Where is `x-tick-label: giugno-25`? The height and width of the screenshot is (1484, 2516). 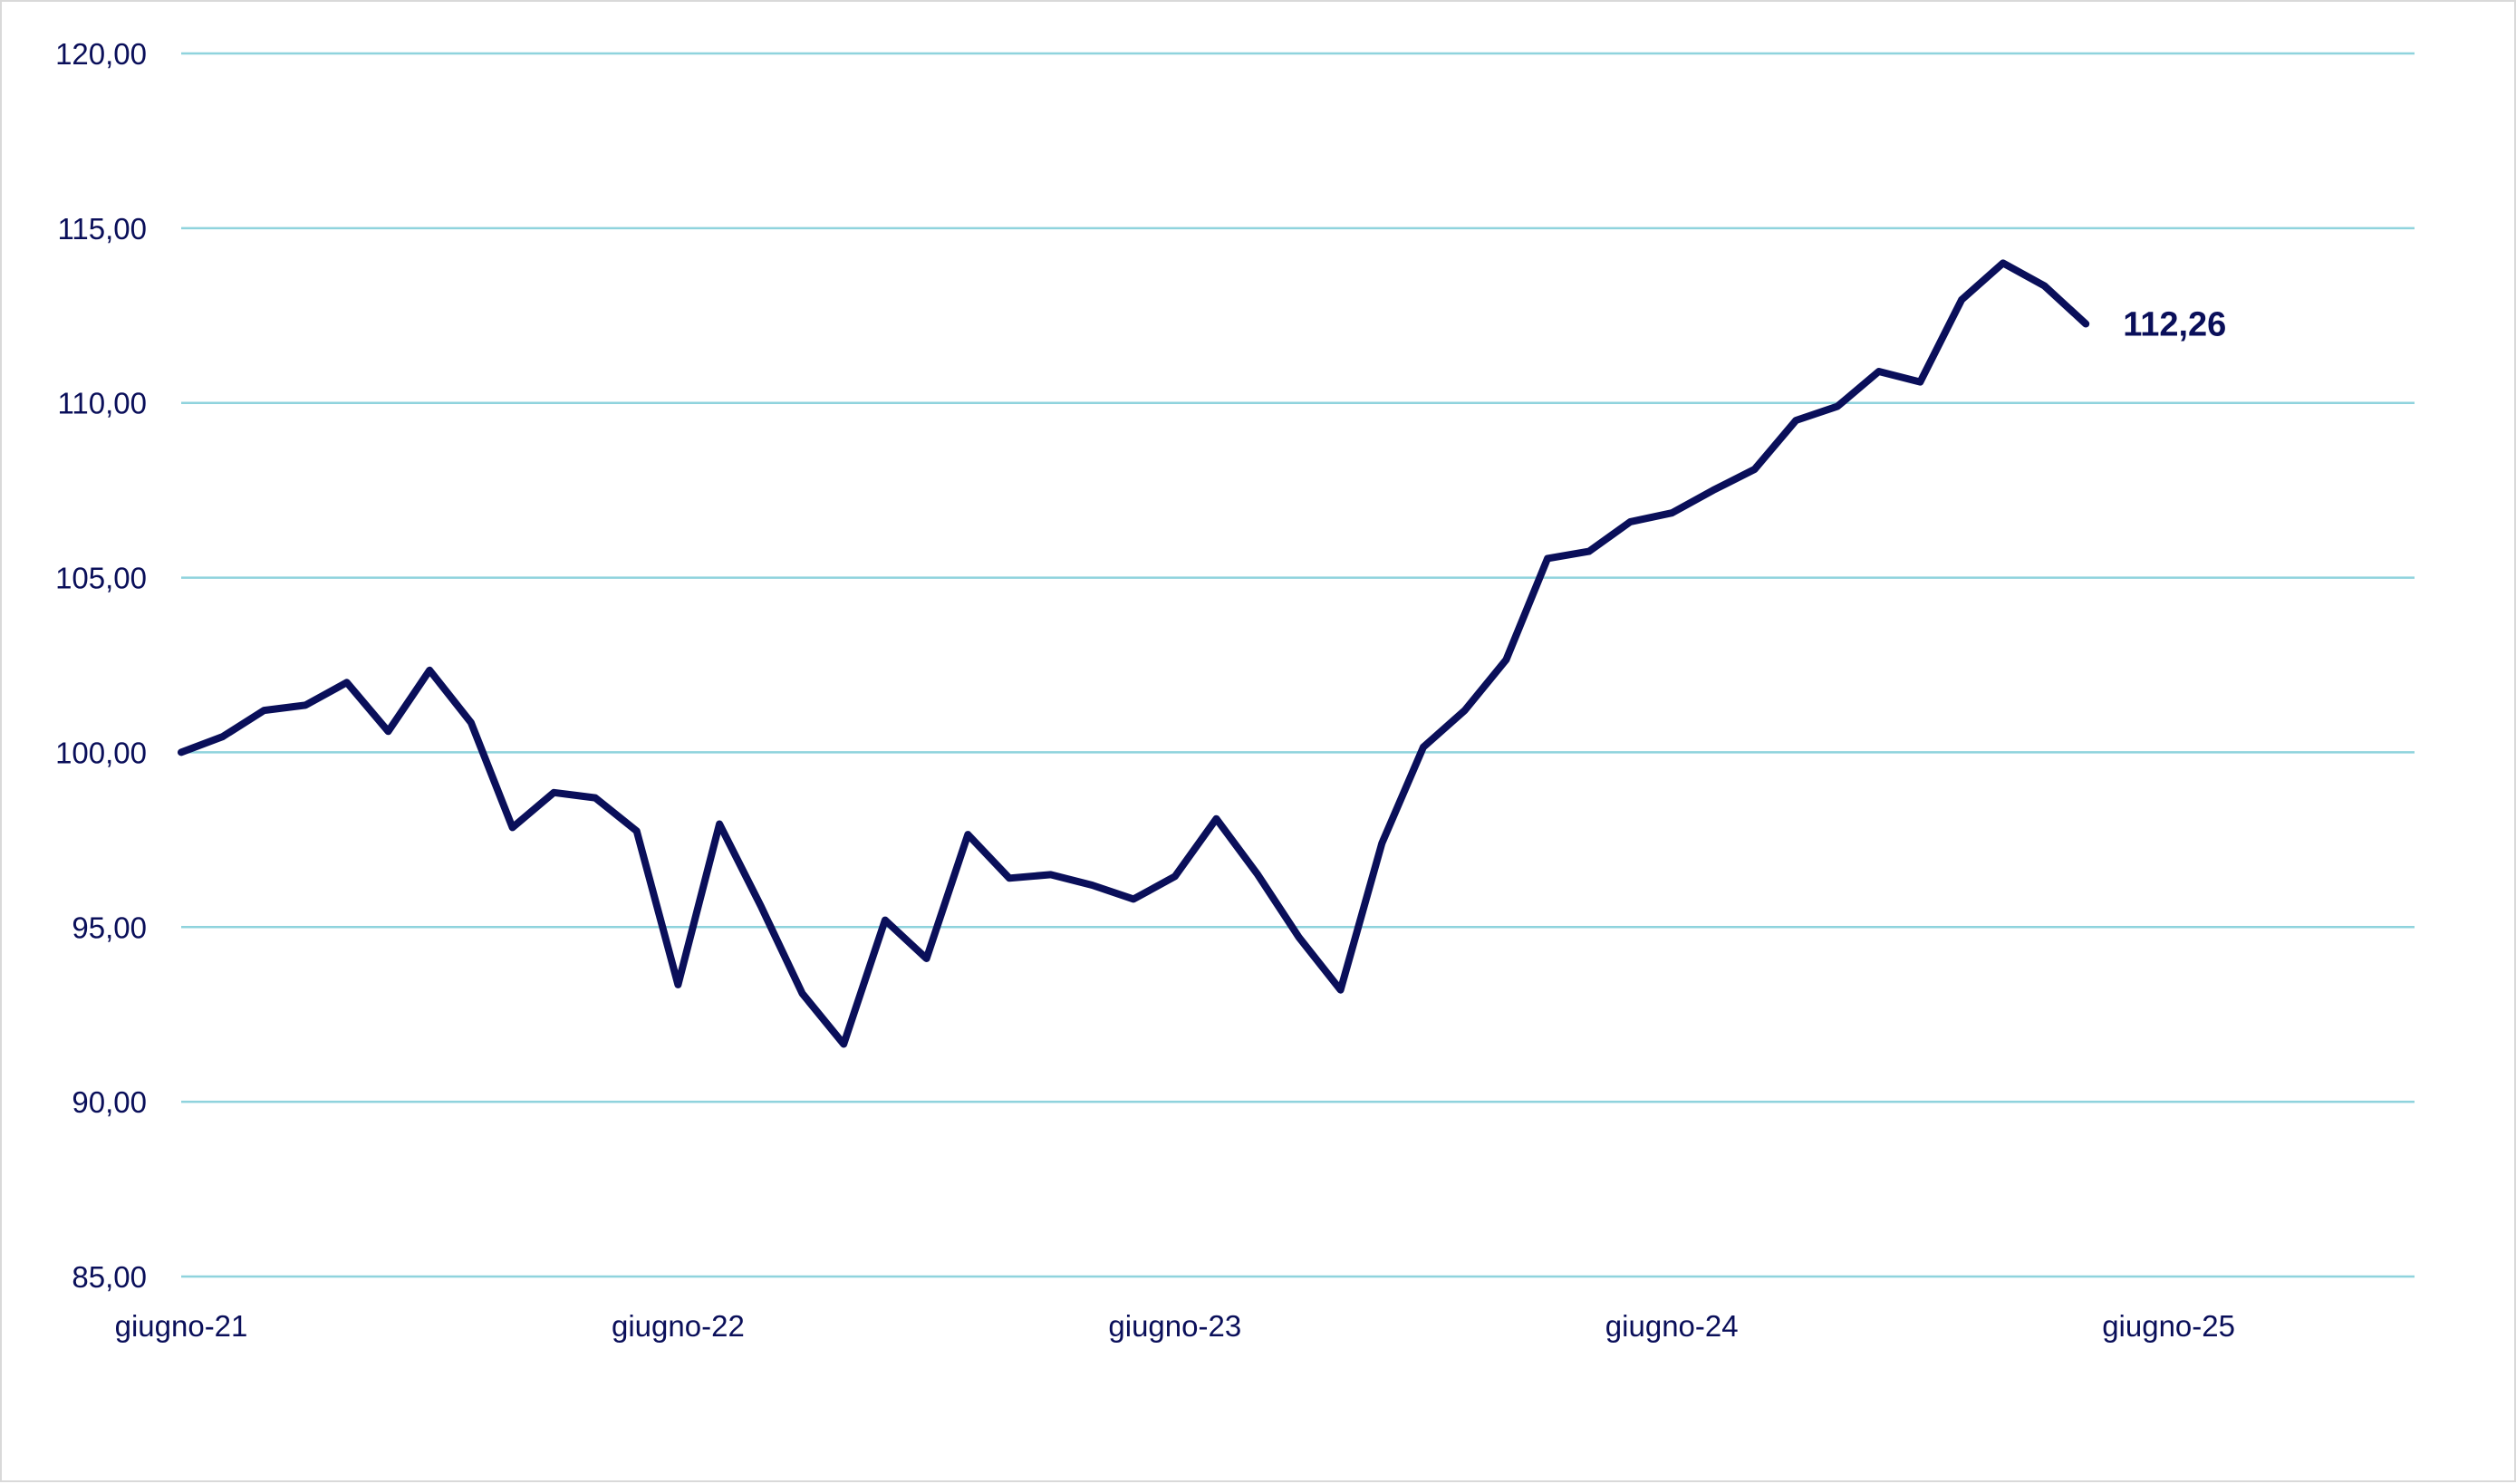
x-tick-label: giugno-25 is located at coordinates (2168, 1326).